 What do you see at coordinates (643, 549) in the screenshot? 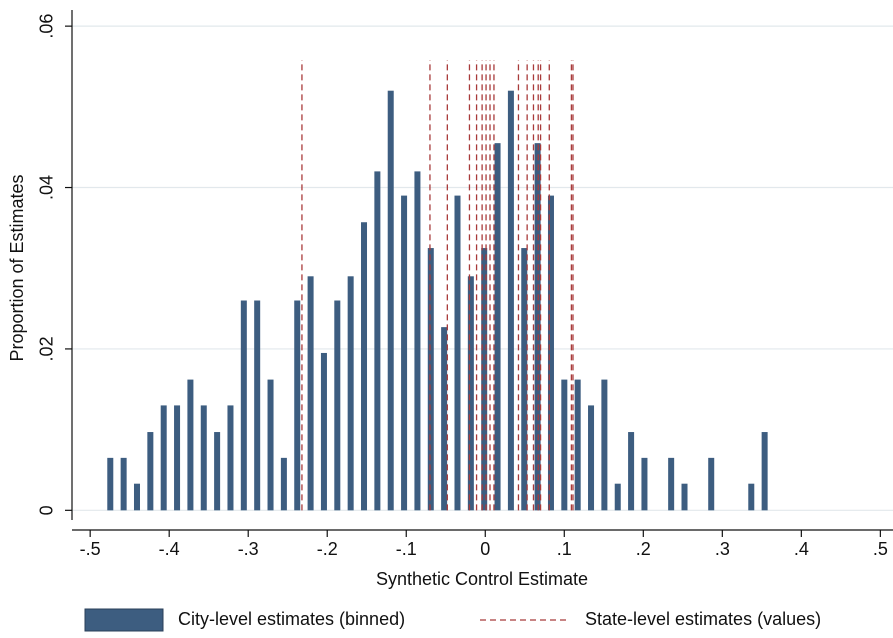
I see `x-tick-label: .2` at bounding box center [643, 549].